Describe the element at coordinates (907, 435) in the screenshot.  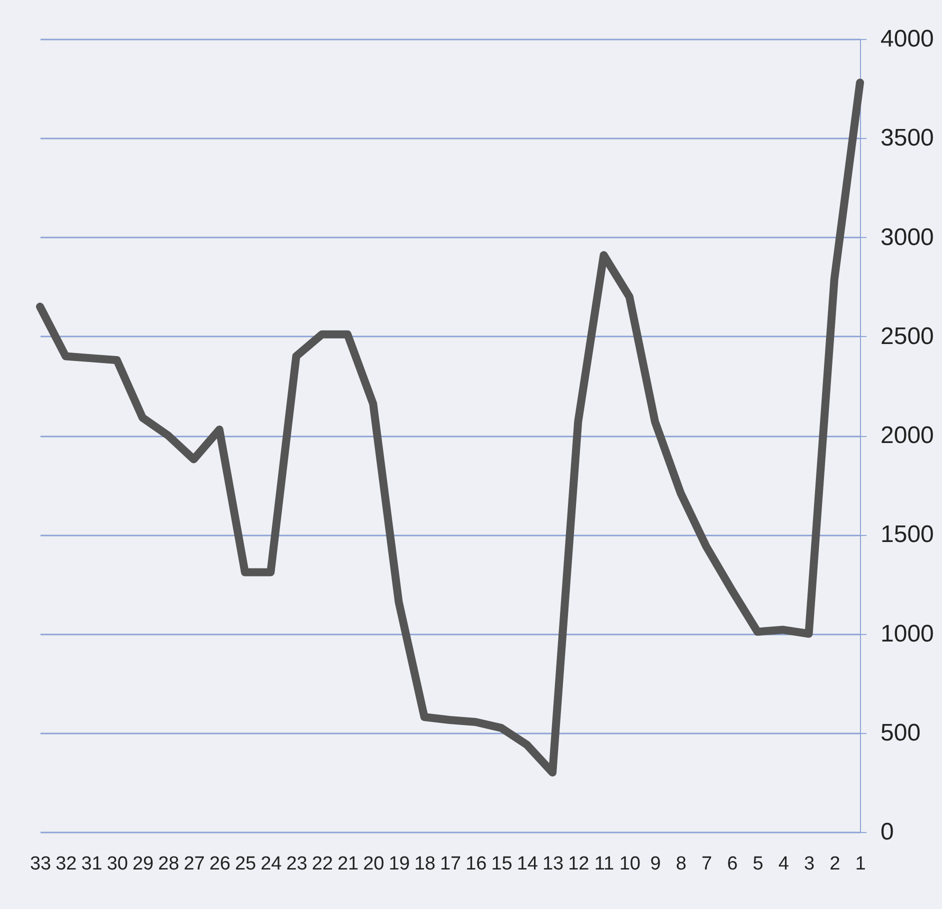
I see `y-tick-label: 2000` at that location.